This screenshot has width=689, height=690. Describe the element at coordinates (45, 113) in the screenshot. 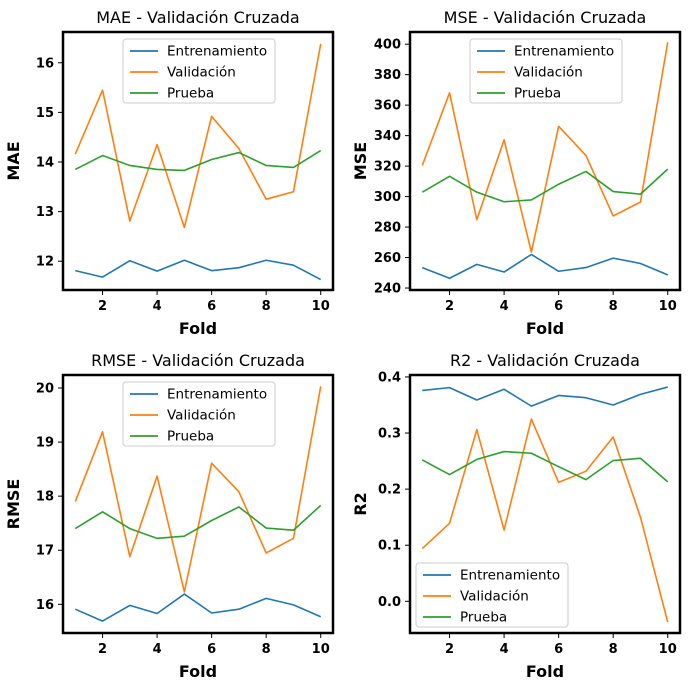

I see `y-tick-label: 15` at that location.